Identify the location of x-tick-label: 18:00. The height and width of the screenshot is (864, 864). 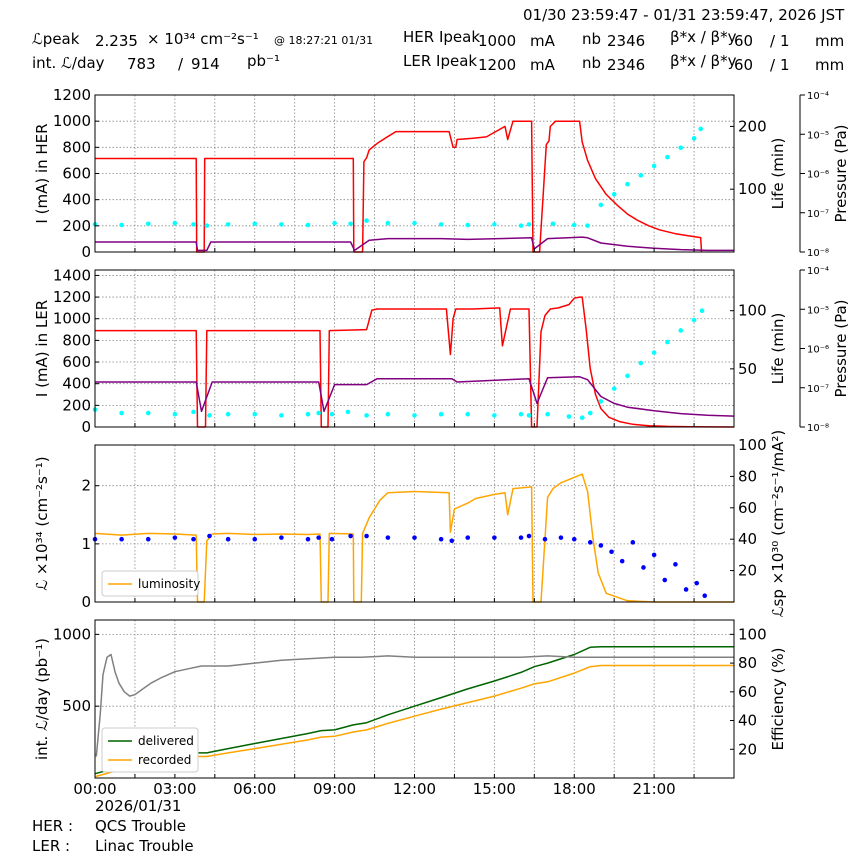
(574, 789).